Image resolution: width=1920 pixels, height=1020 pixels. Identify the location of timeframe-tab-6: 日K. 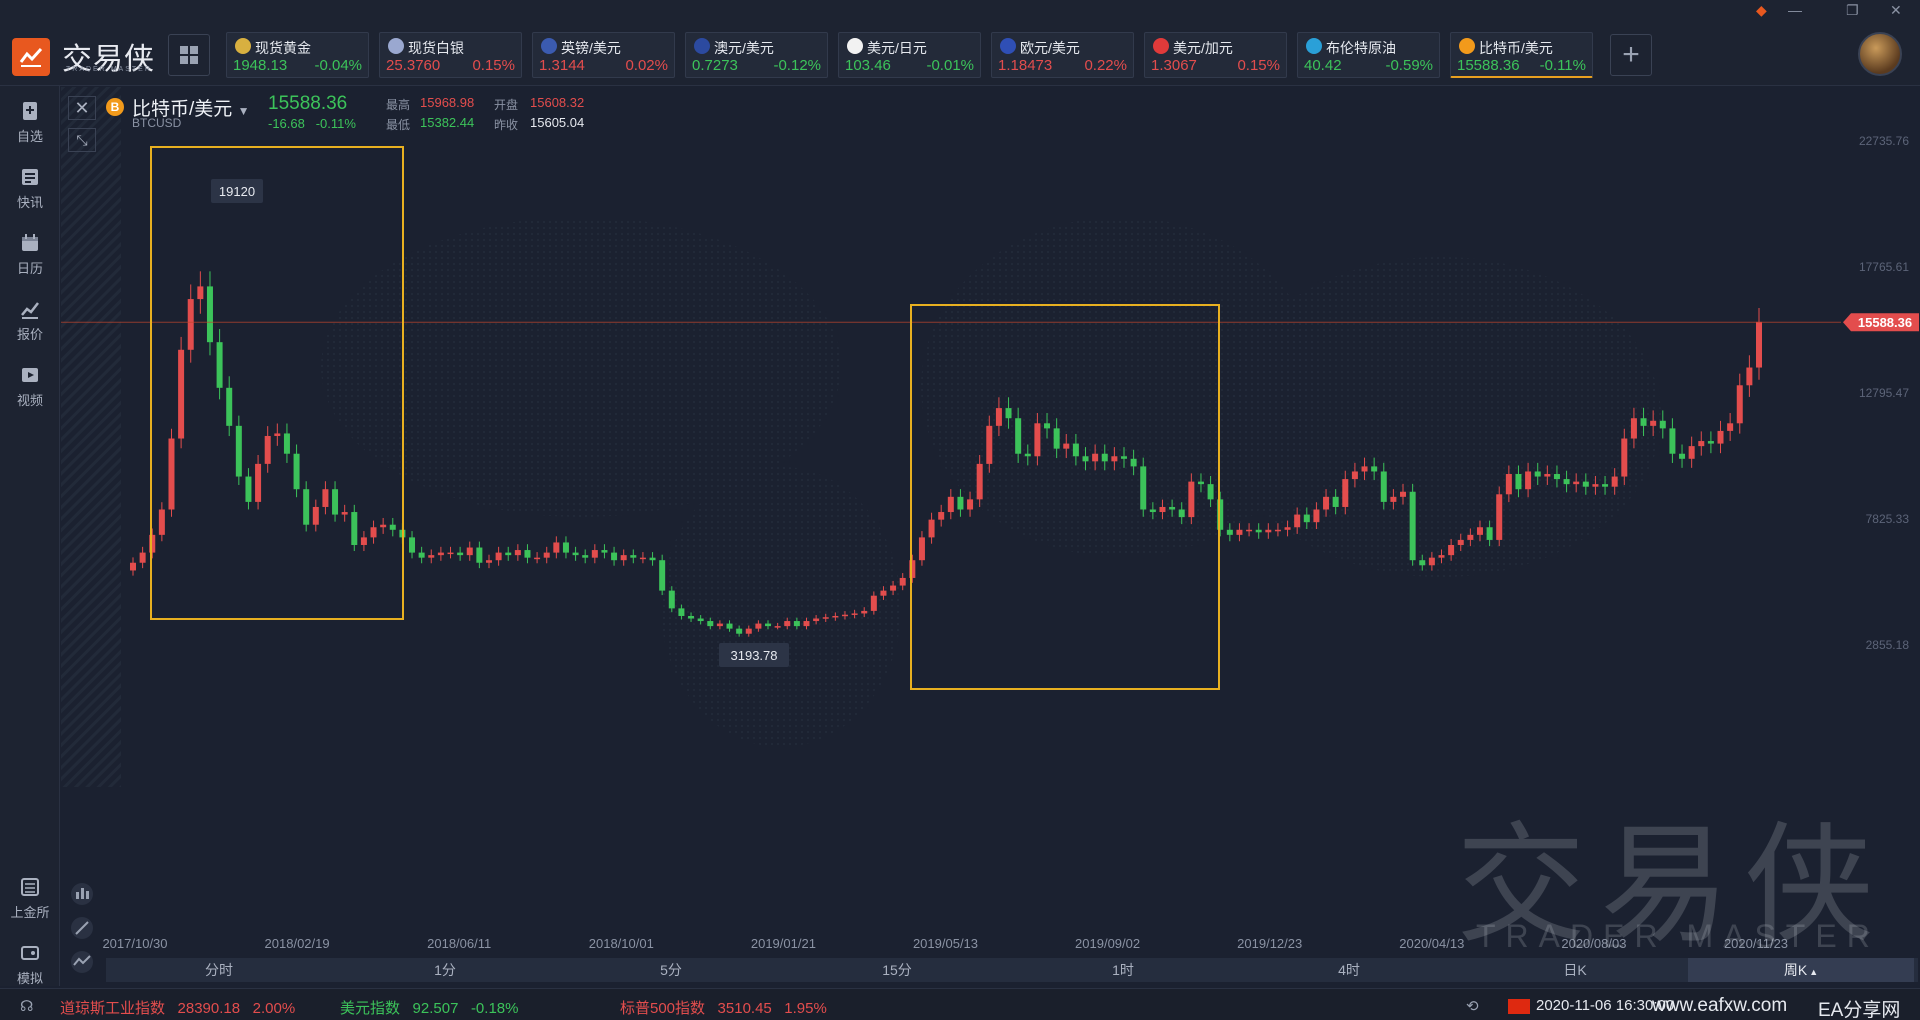
(1575, 970).